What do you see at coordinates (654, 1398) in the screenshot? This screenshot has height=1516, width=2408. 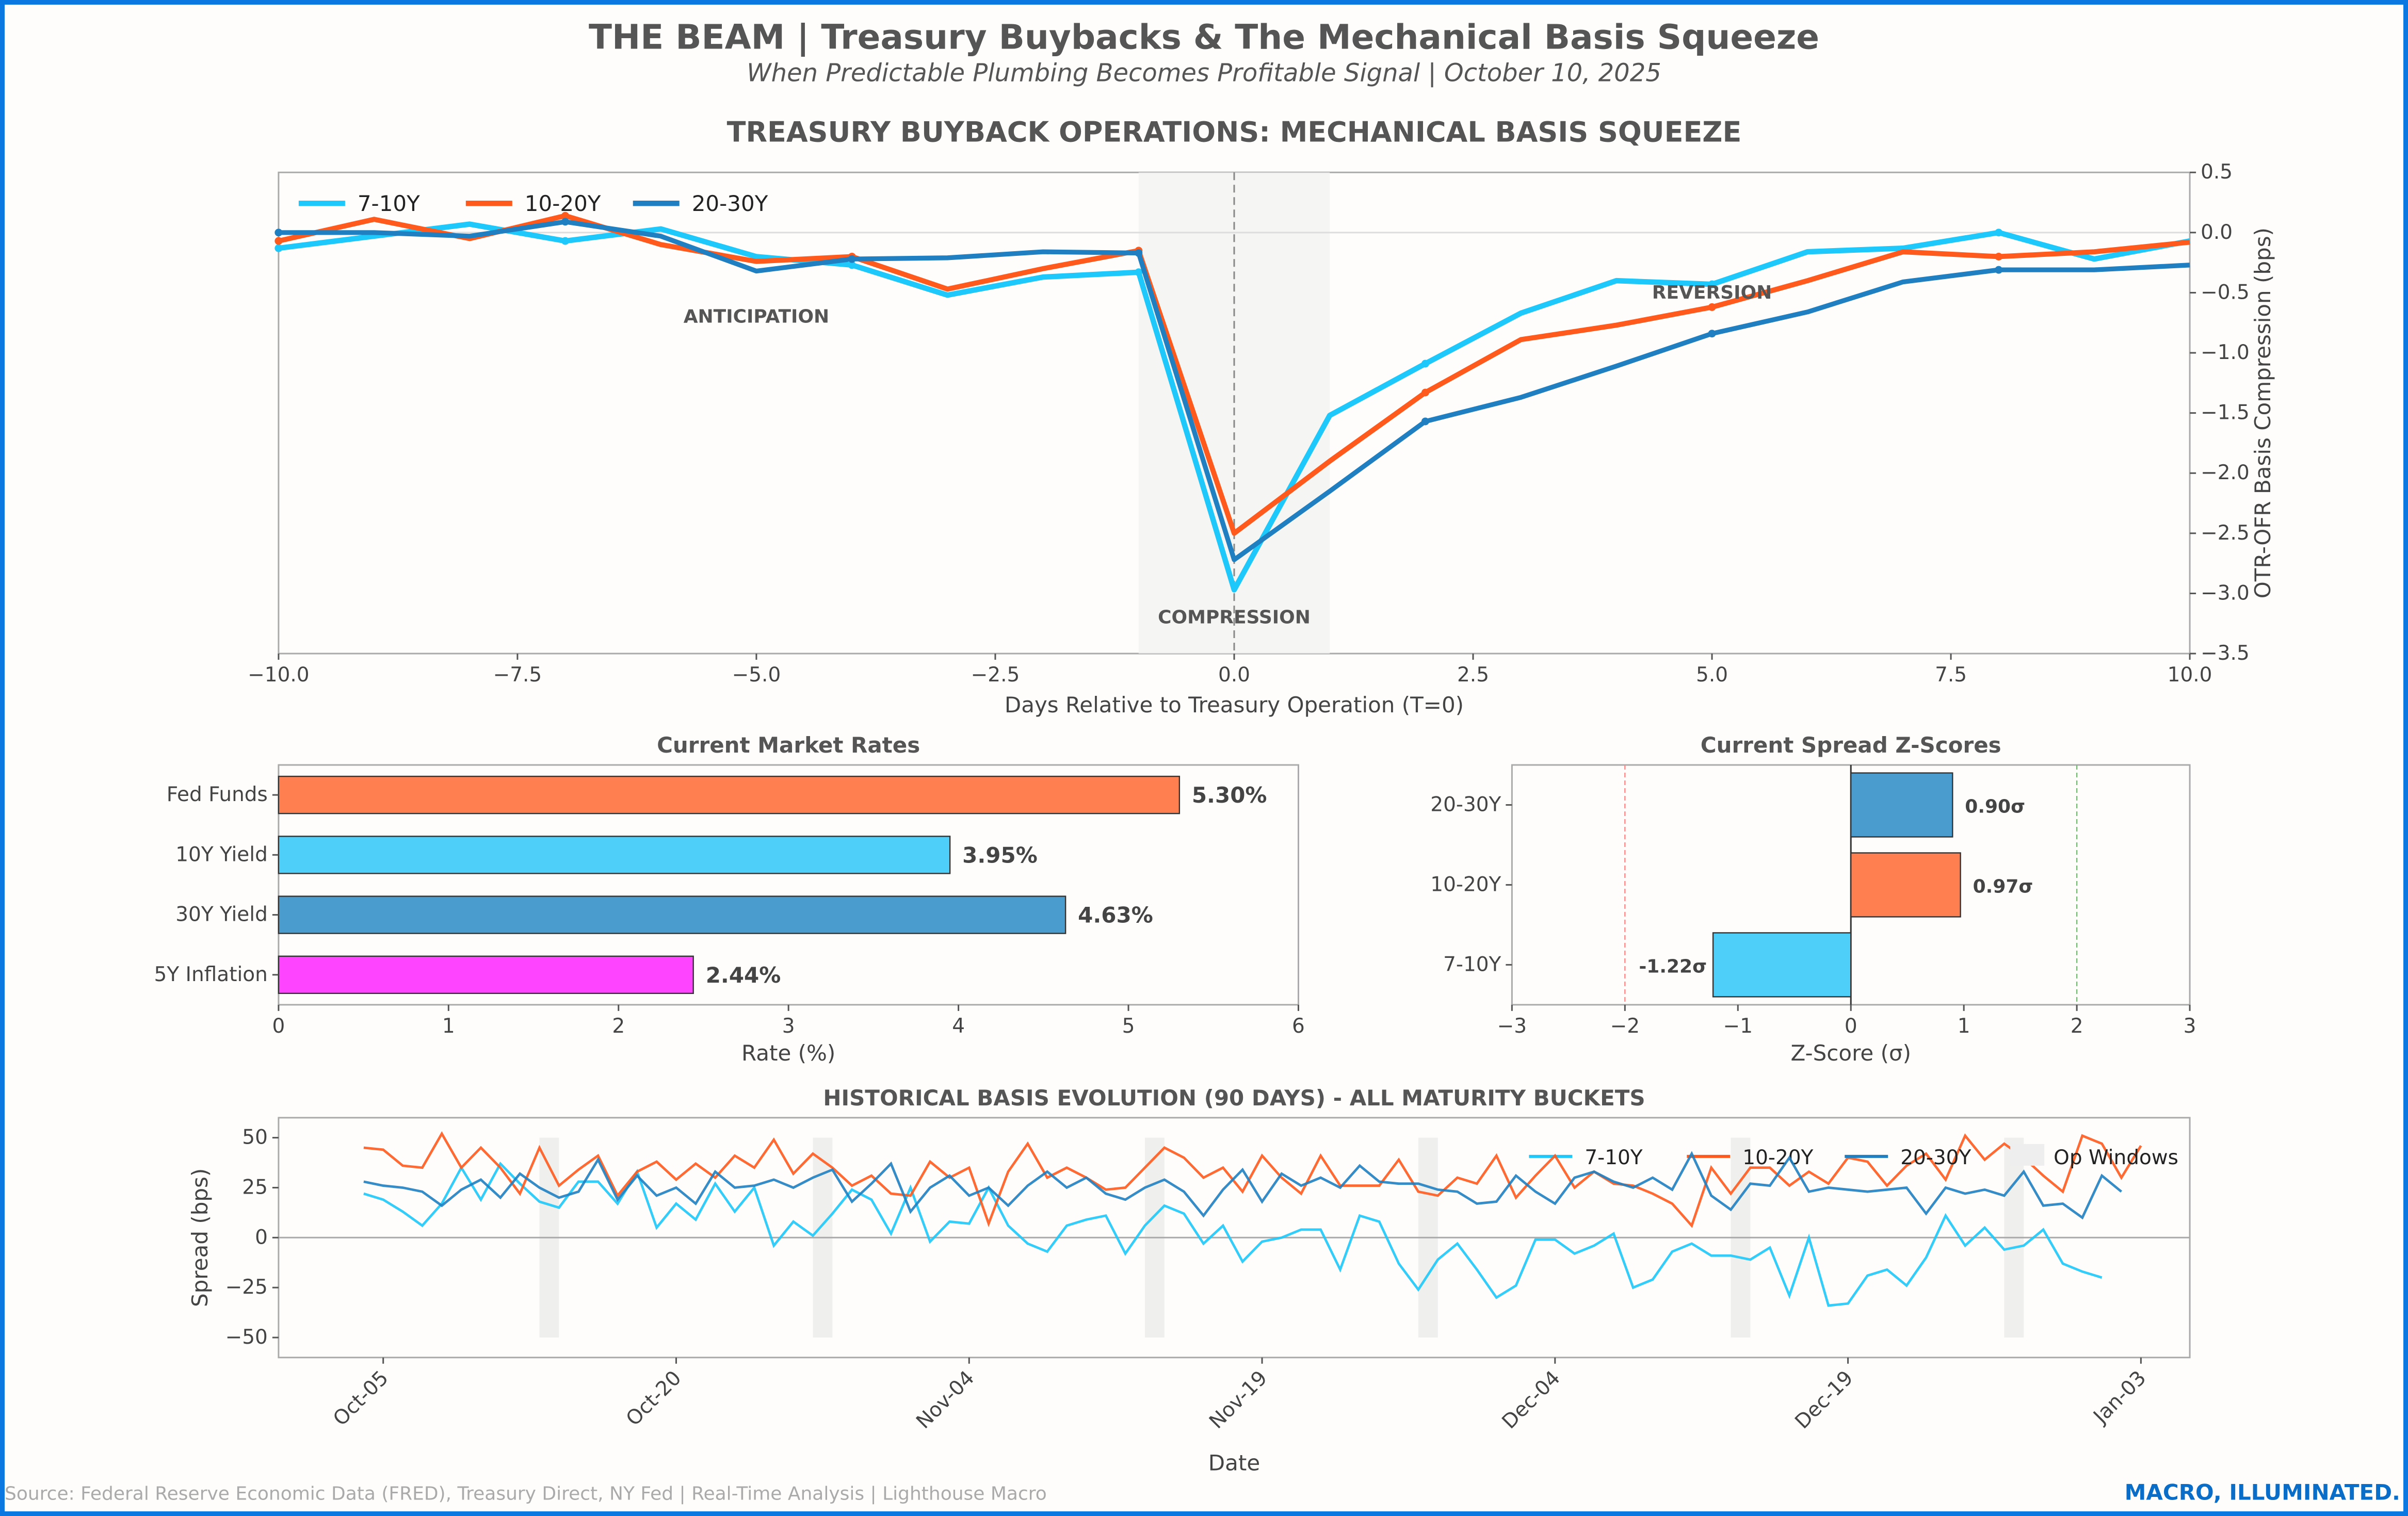 I see `x-tick-label: Oct-20` at bounding box center [654, 1398].